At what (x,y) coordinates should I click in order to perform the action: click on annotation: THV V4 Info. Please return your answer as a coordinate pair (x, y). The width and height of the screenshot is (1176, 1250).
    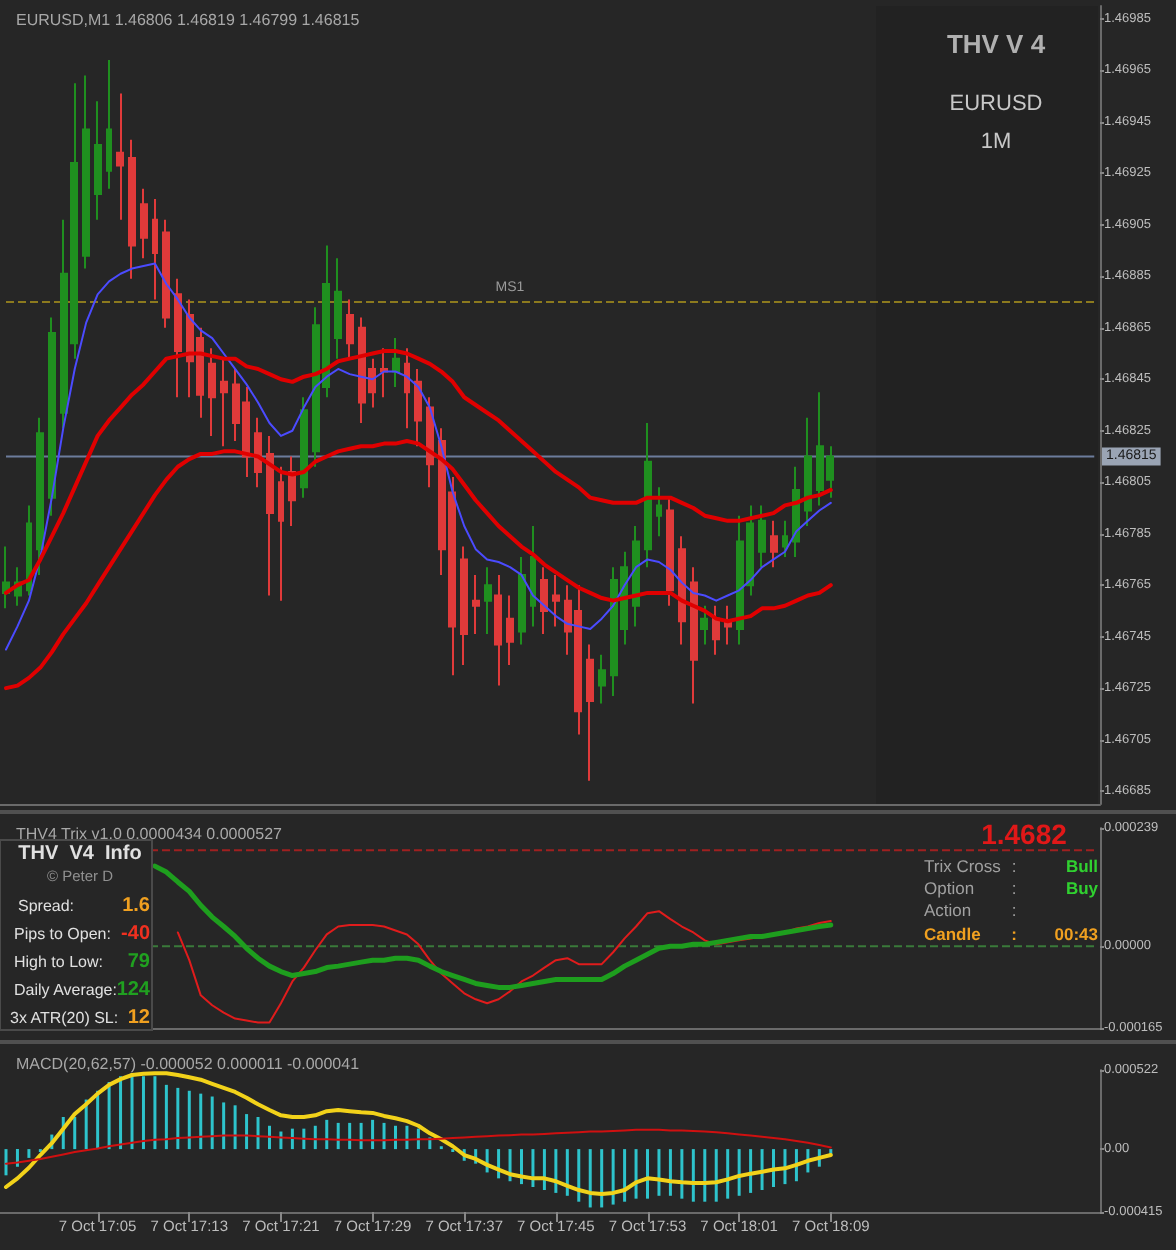
    Looking at the image, I should click on (80, 854).